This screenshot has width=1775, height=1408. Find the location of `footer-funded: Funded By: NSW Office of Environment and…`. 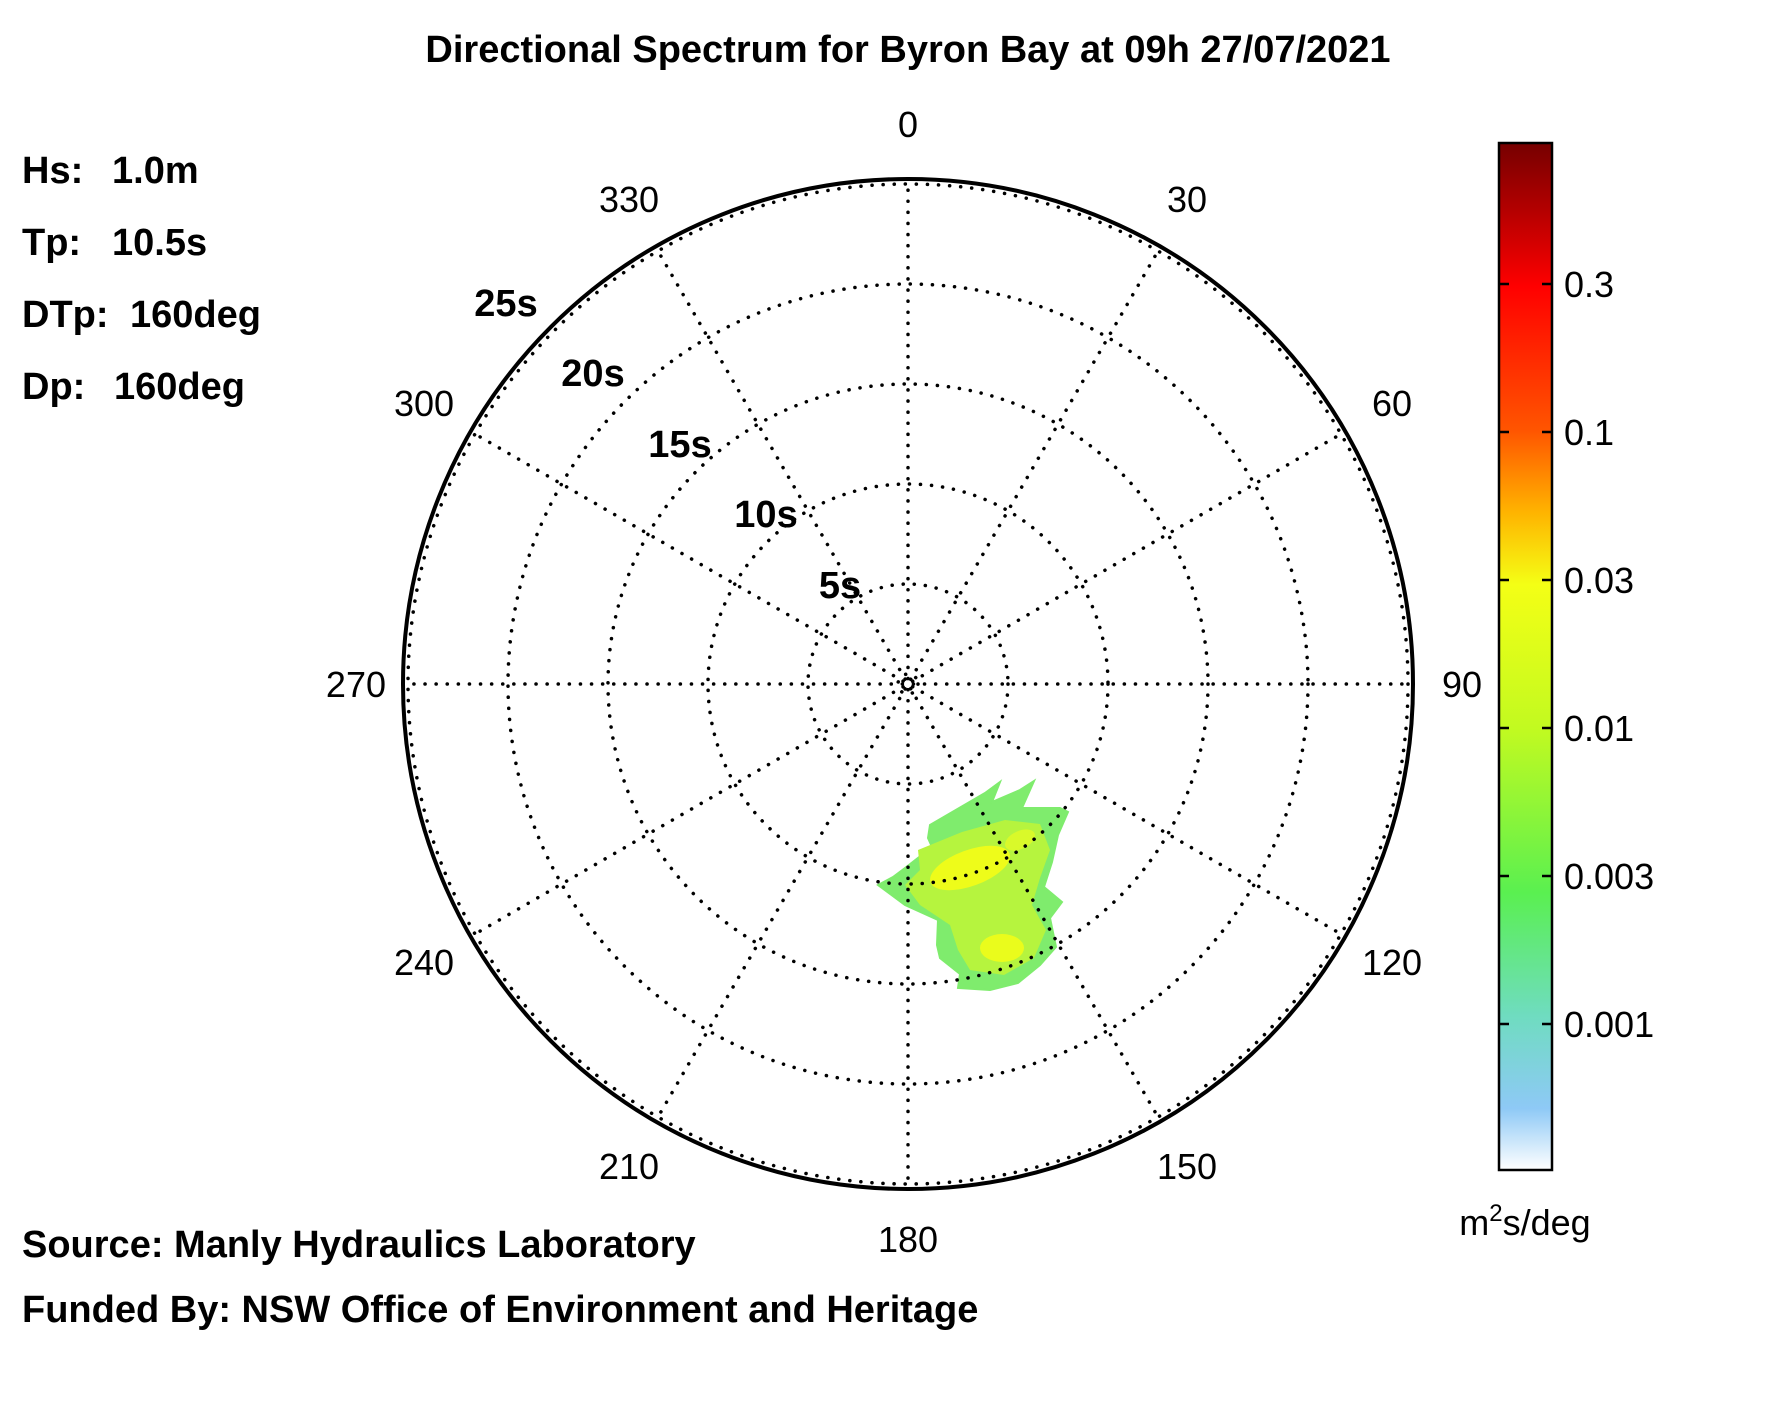

footer-funded: Funded By: NSW Office of Environment and… is located at coordinates (500, 1310).